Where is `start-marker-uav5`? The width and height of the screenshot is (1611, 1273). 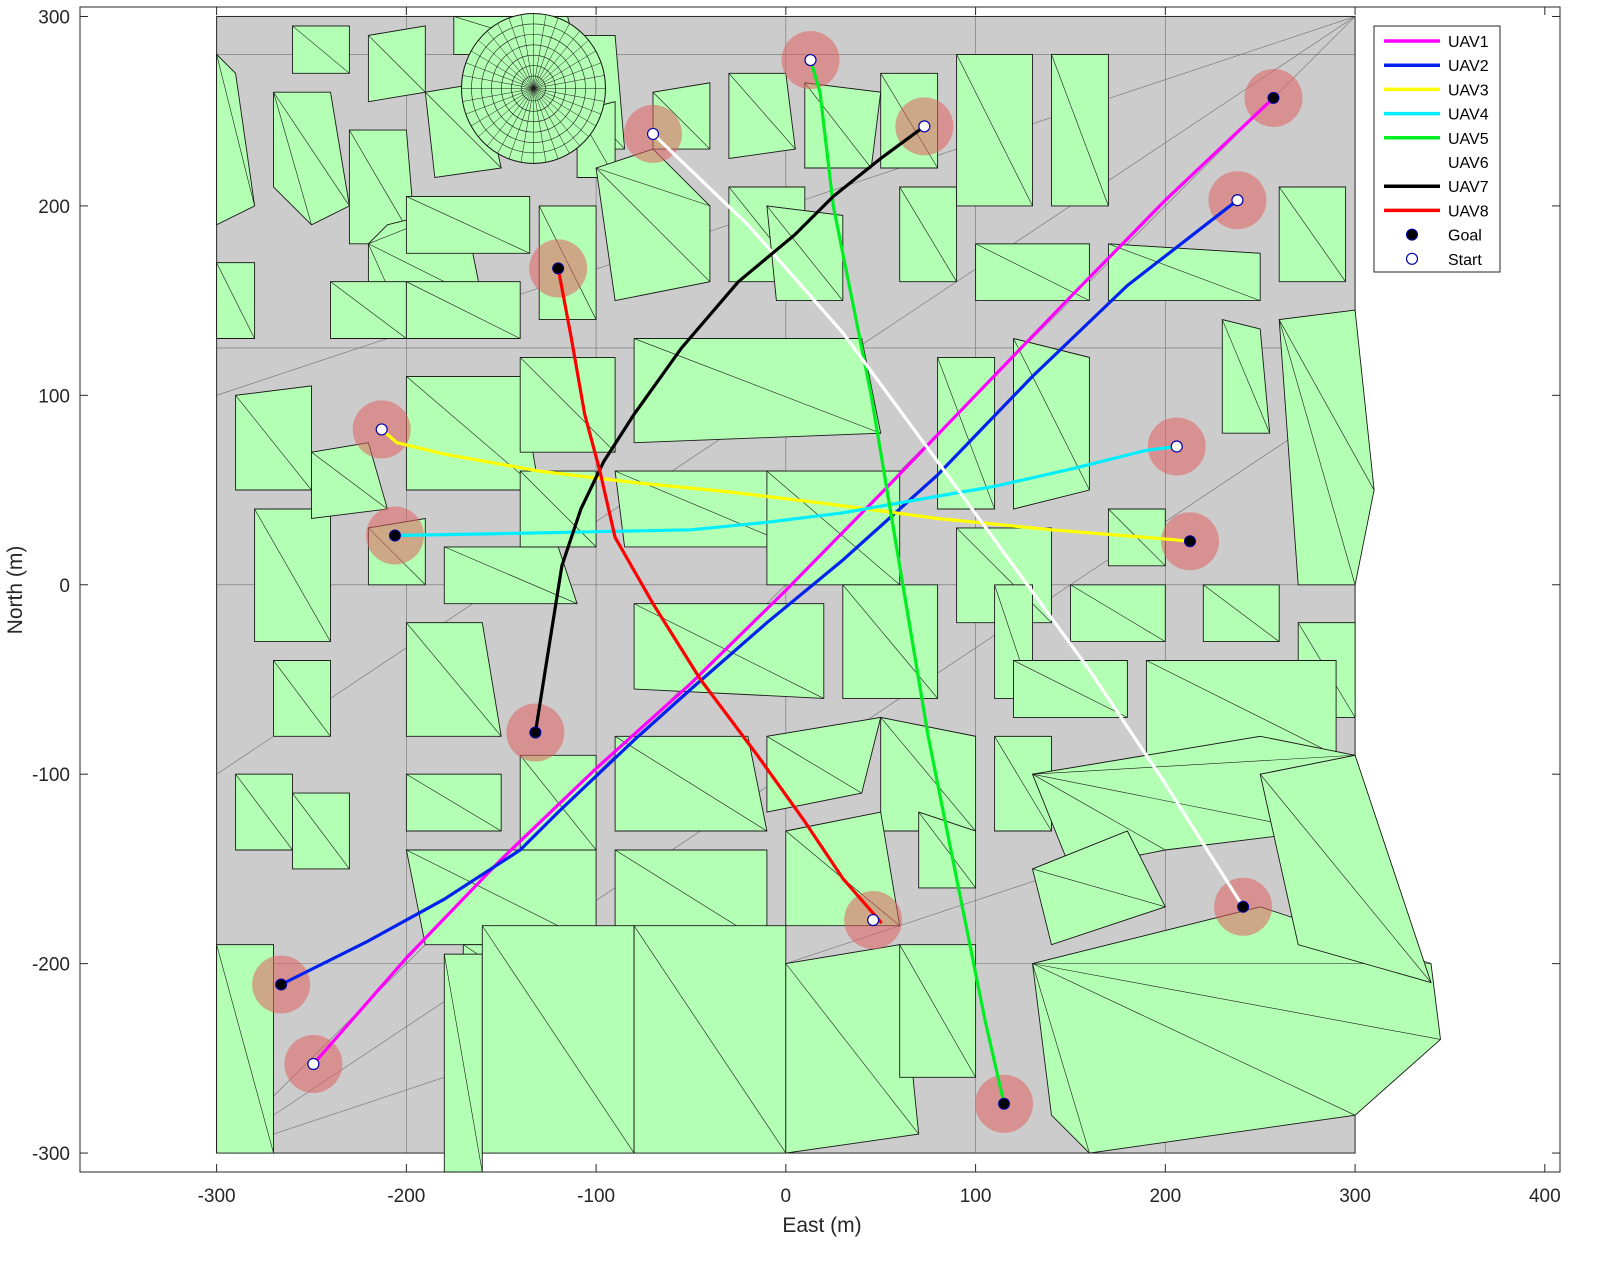
start-marker-uav5 is located at coordinates (810, 60).